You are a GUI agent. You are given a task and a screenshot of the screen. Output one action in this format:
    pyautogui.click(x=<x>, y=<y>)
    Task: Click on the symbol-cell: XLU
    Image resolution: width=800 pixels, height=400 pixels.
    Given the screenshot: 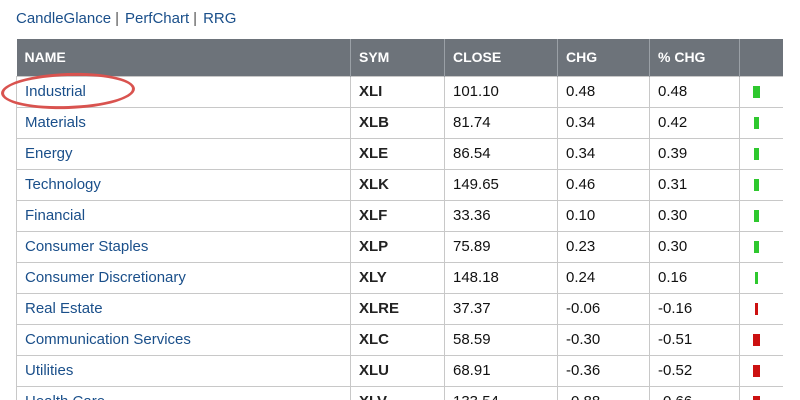 What is the action you would take?
    pyautogui.click(x=397, y=370)
    